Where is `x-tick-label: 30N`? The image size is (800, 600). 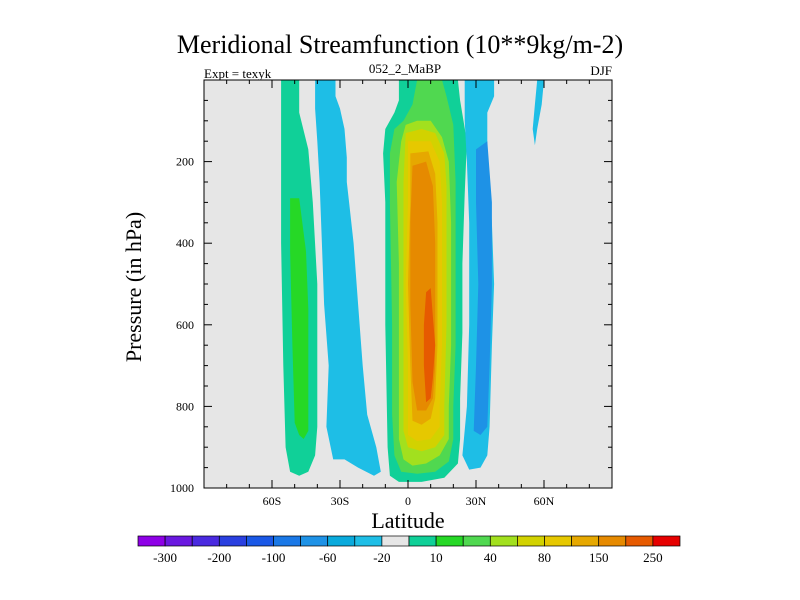 x-tick-label: 30N is located at coordinates (476, 501).